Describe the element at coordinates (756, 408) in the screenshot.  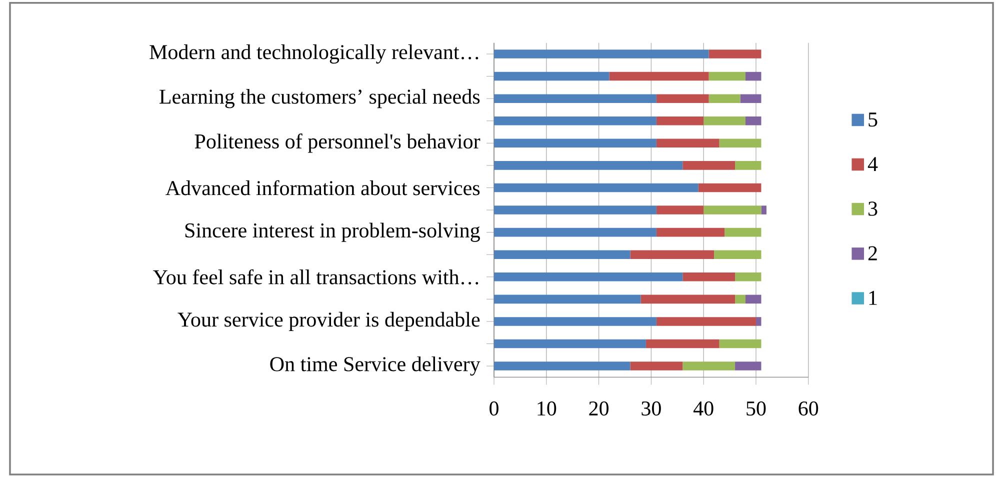
I see `x-tick-label: 50` at that location.